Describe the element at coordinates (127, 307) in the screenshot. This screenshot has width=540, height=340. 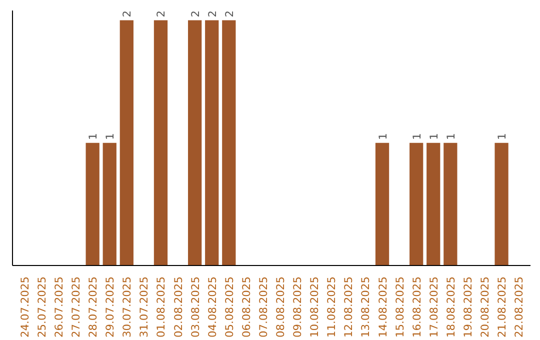
I see `x-tick-label: 30.07.2025` at that location.